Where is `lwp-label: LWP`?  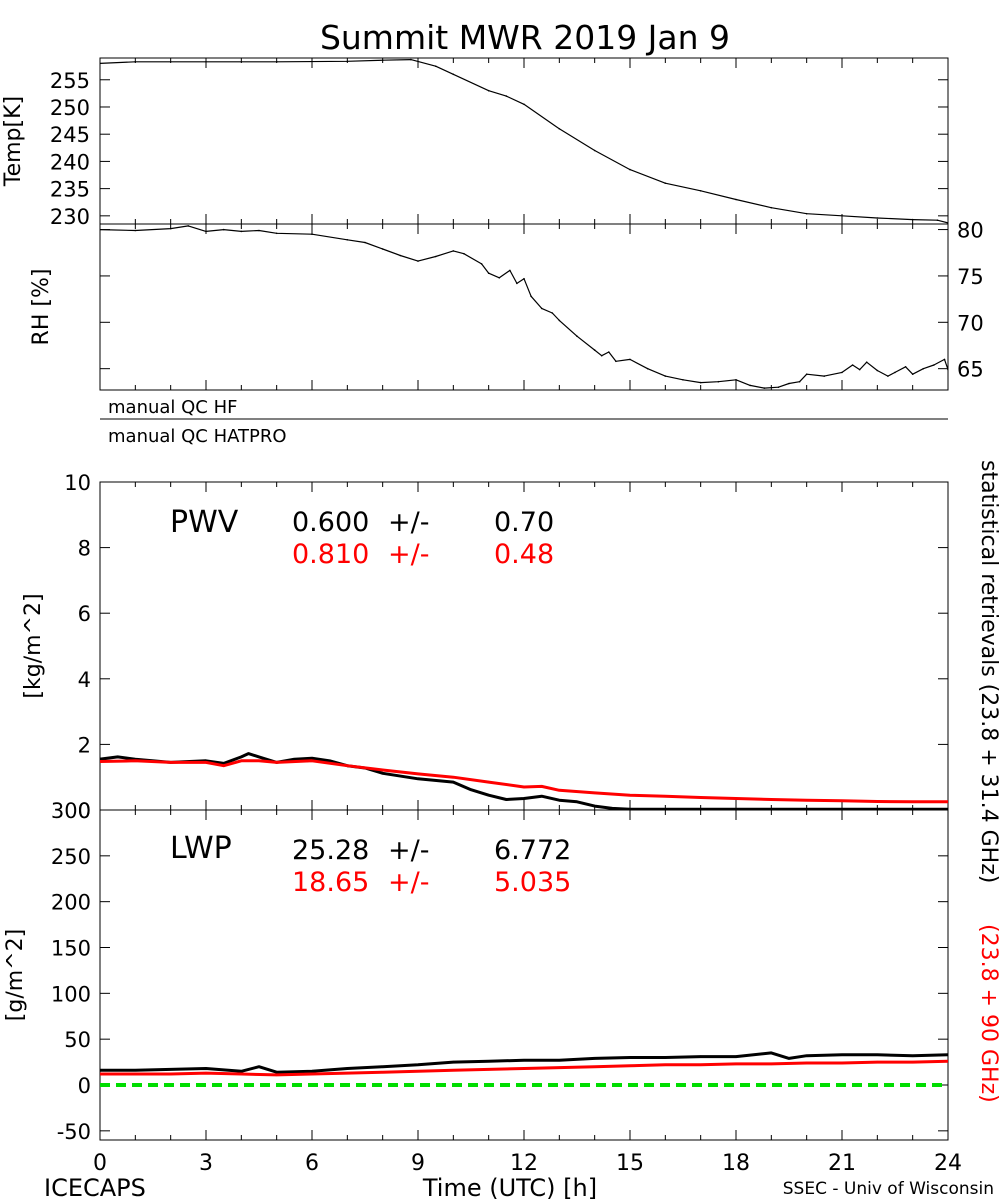
lwp-label: LWP is located at coordinates (201, 848).